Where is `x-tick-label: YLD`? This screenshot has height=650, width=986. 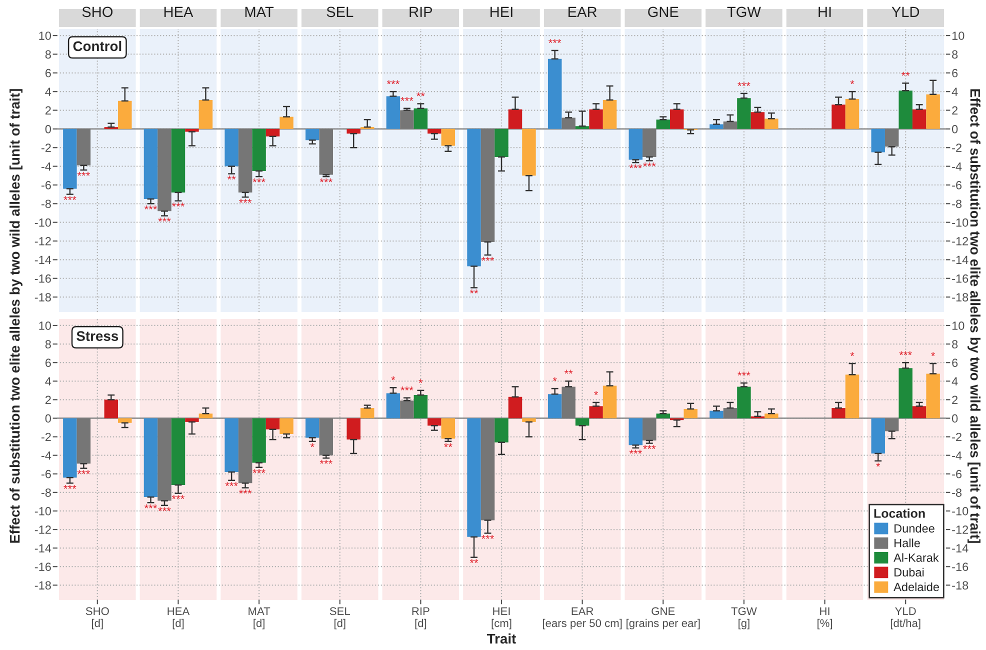
x-tick-label: YLD is located at coordinates (906, 11).